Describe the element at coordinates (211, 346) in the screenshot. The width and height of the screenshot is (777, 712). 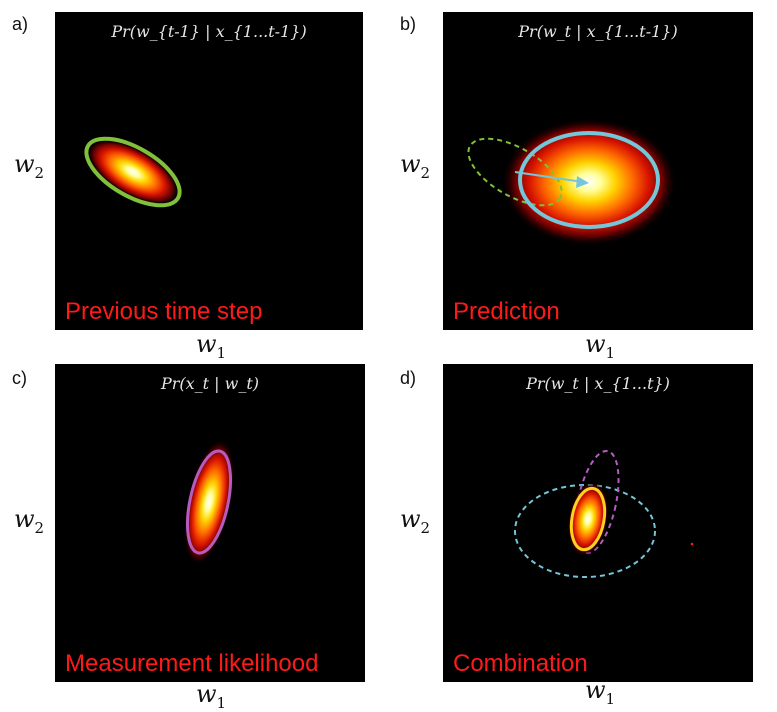
I see `x-axis-label-a: w1` at that location.